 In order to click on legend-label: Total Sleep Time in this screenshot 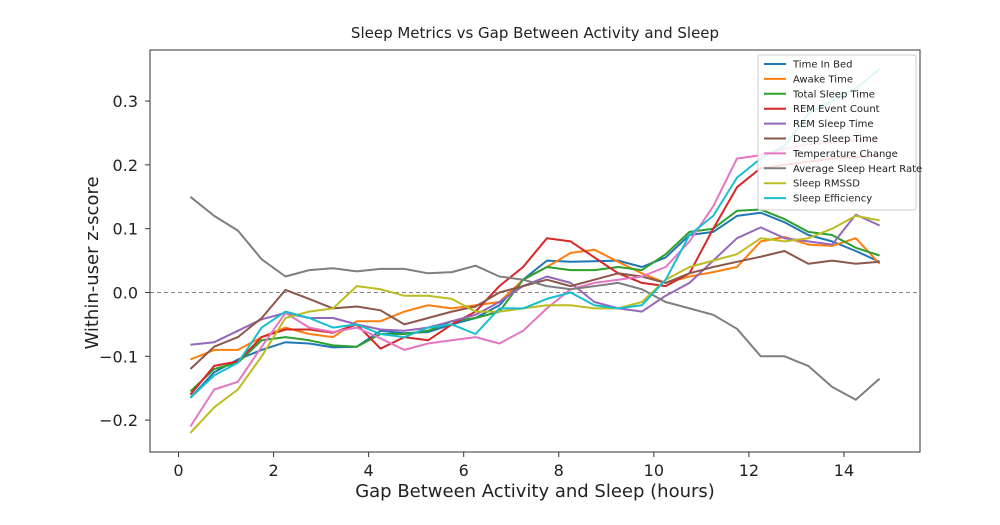, I will do `click(833, 94)`.